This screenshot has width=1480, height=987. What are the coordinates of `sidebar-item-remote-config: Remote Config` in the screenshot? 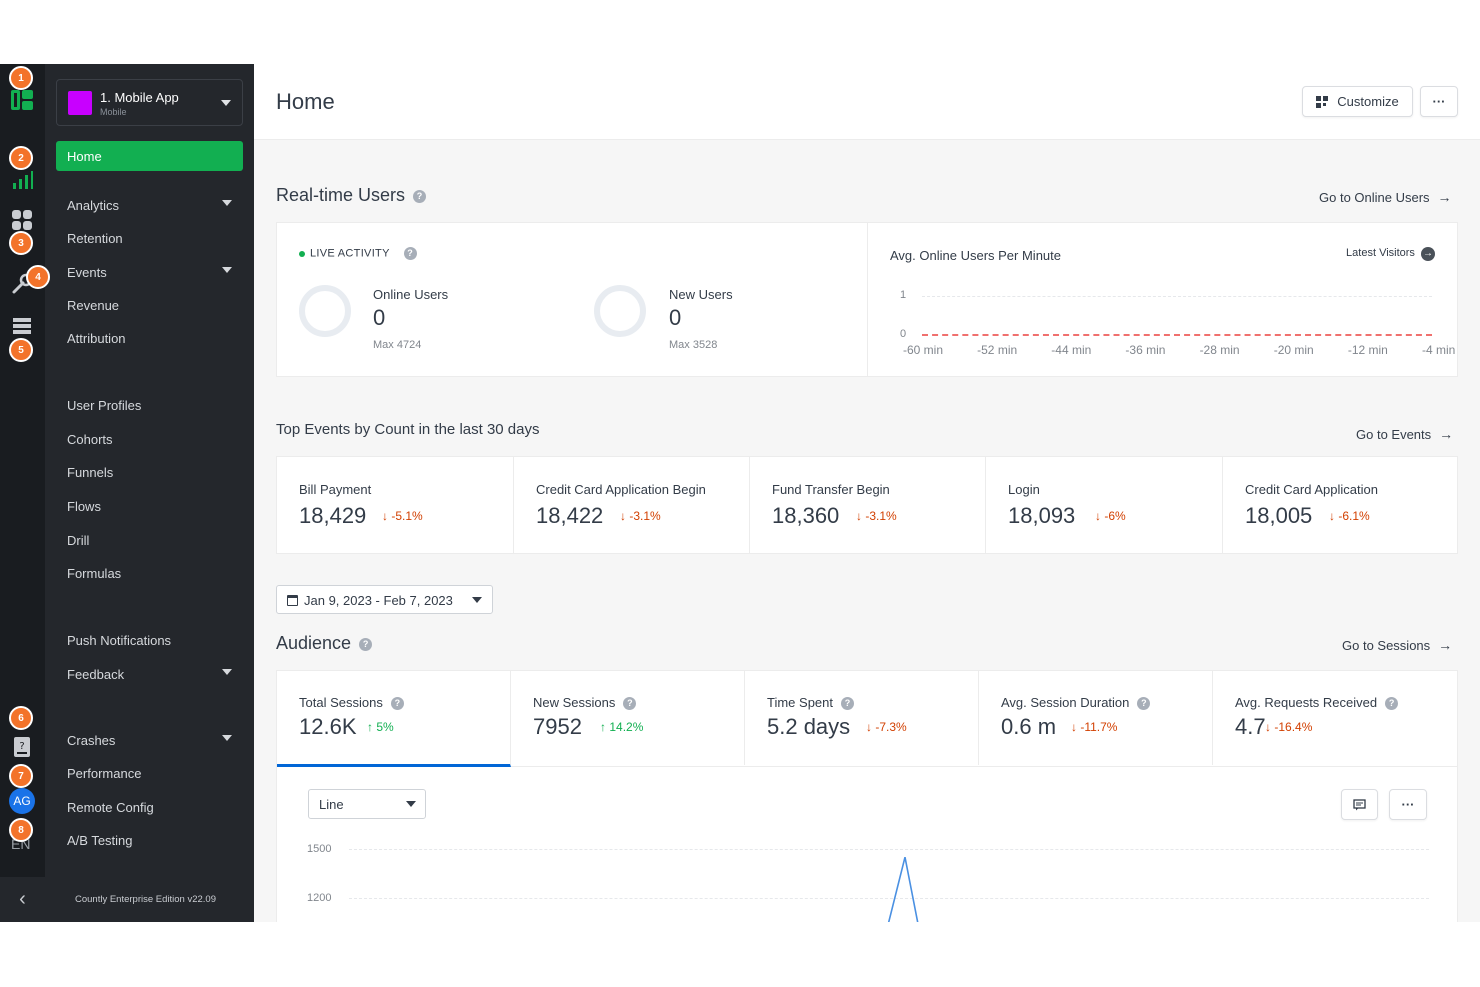 It's located at (149, 807).